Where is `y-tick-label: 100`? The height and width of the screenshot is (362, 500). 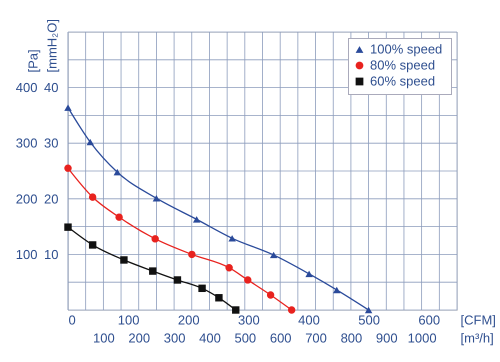
y-tick-label: 100 is located at coordinates (27, 254).